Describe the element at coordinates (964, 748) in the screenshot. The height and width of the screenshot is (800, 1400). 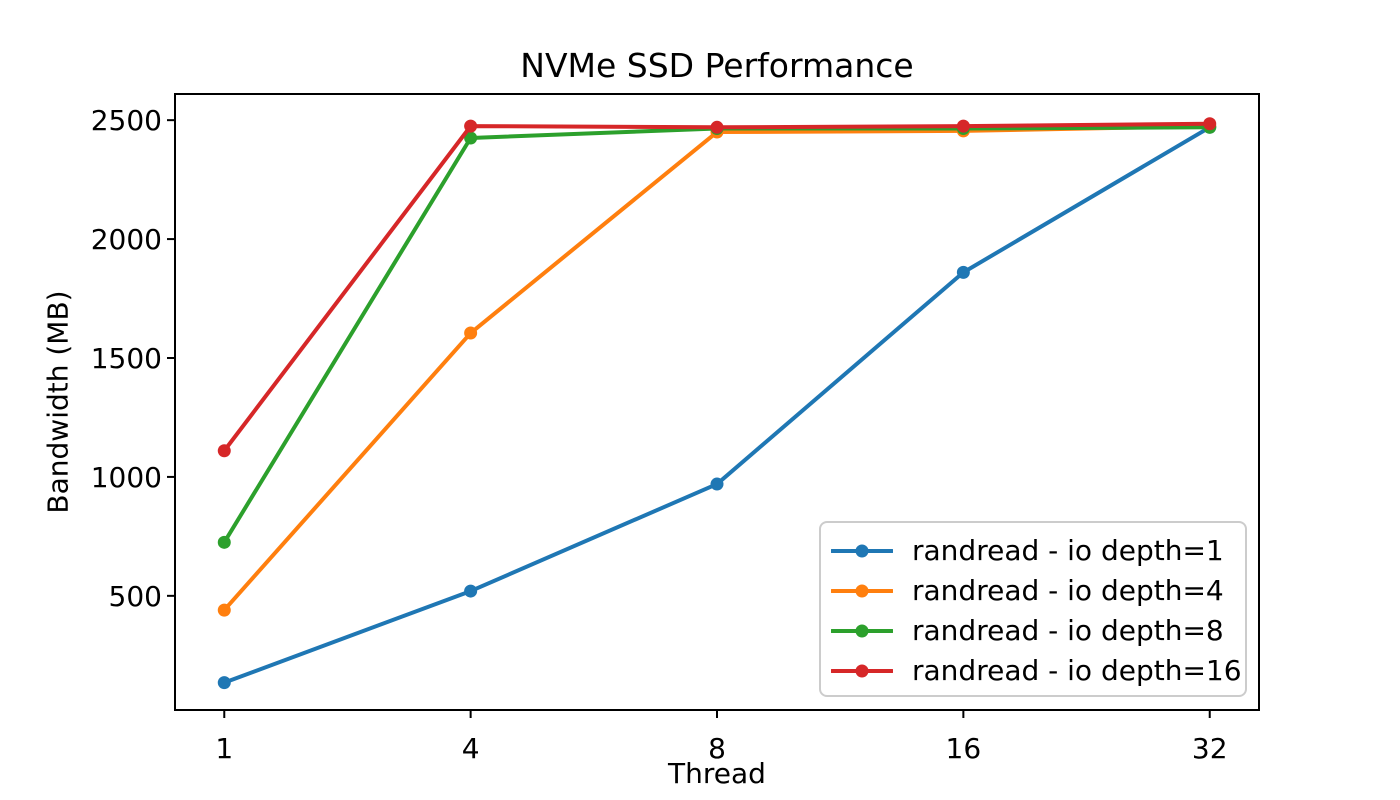
I see `x-tick-label: 16` at that location.